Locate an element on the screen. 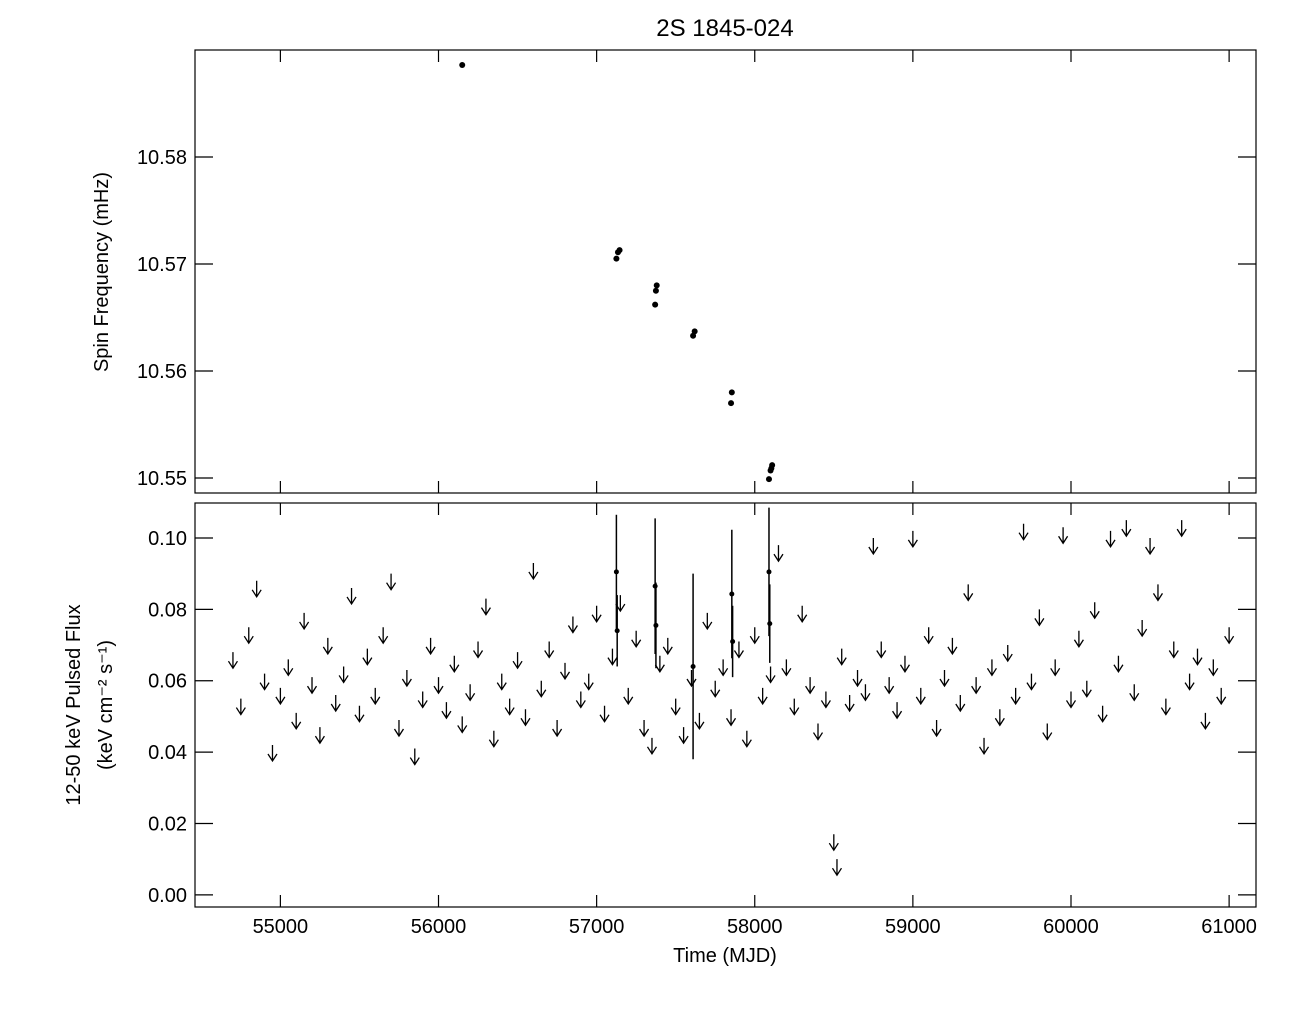  y-axis-label: (keV cm⁻² s⁻¹) is located at coordinates (106, 705).